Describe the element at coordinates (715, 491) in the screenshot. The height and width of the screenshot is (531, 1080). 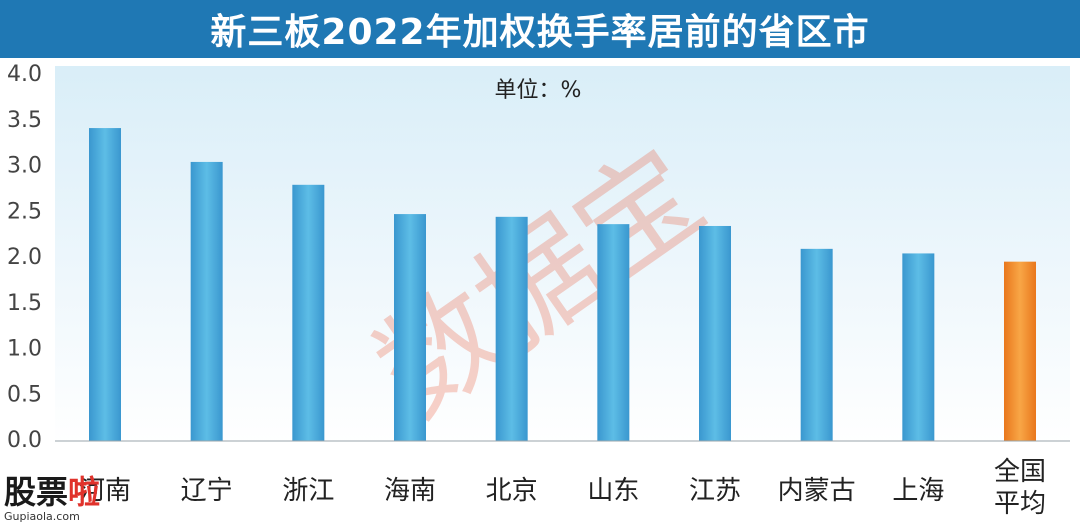
I see `x-category-label: 江苏` at that location.